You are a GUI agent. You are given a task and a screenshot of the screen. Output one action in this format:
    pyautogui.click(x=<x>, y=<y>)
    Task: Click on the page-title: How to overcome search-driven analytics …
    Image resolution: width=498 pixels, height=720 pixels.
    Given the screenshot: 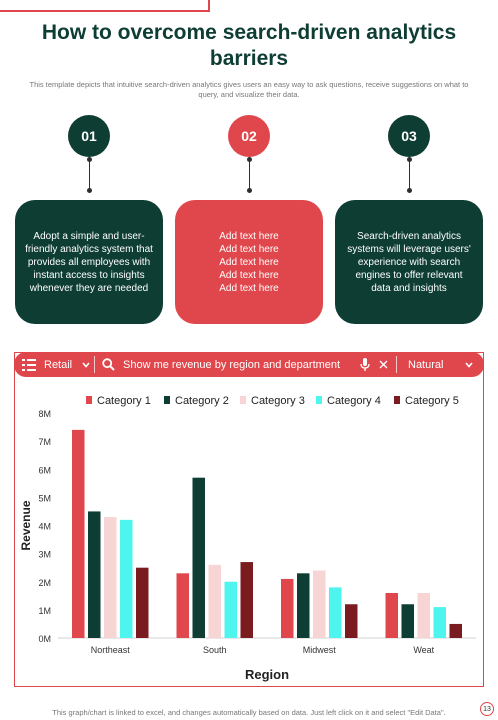 What is the action you would take?
    pyautogui.click(x=249, y=45)
    